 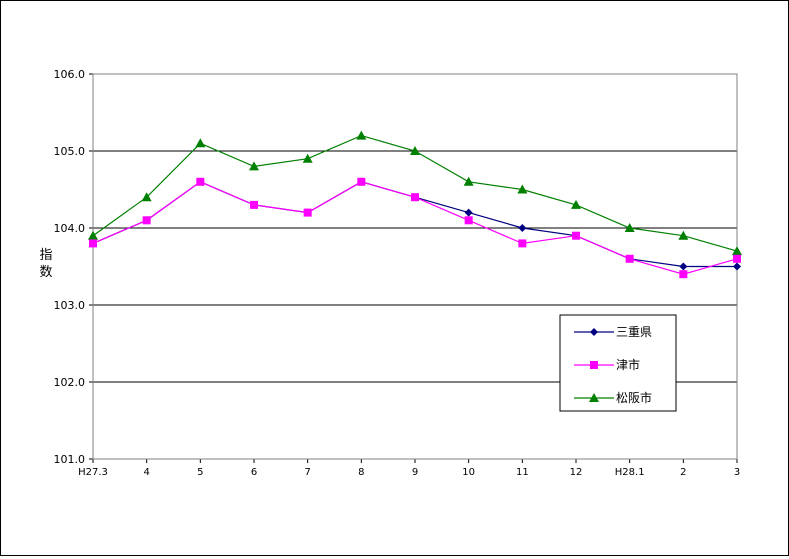 What do you see at coordinates (522, 472) in the screenshot?
I see `x-tick-label: 11` at bounding box center [522, 472].